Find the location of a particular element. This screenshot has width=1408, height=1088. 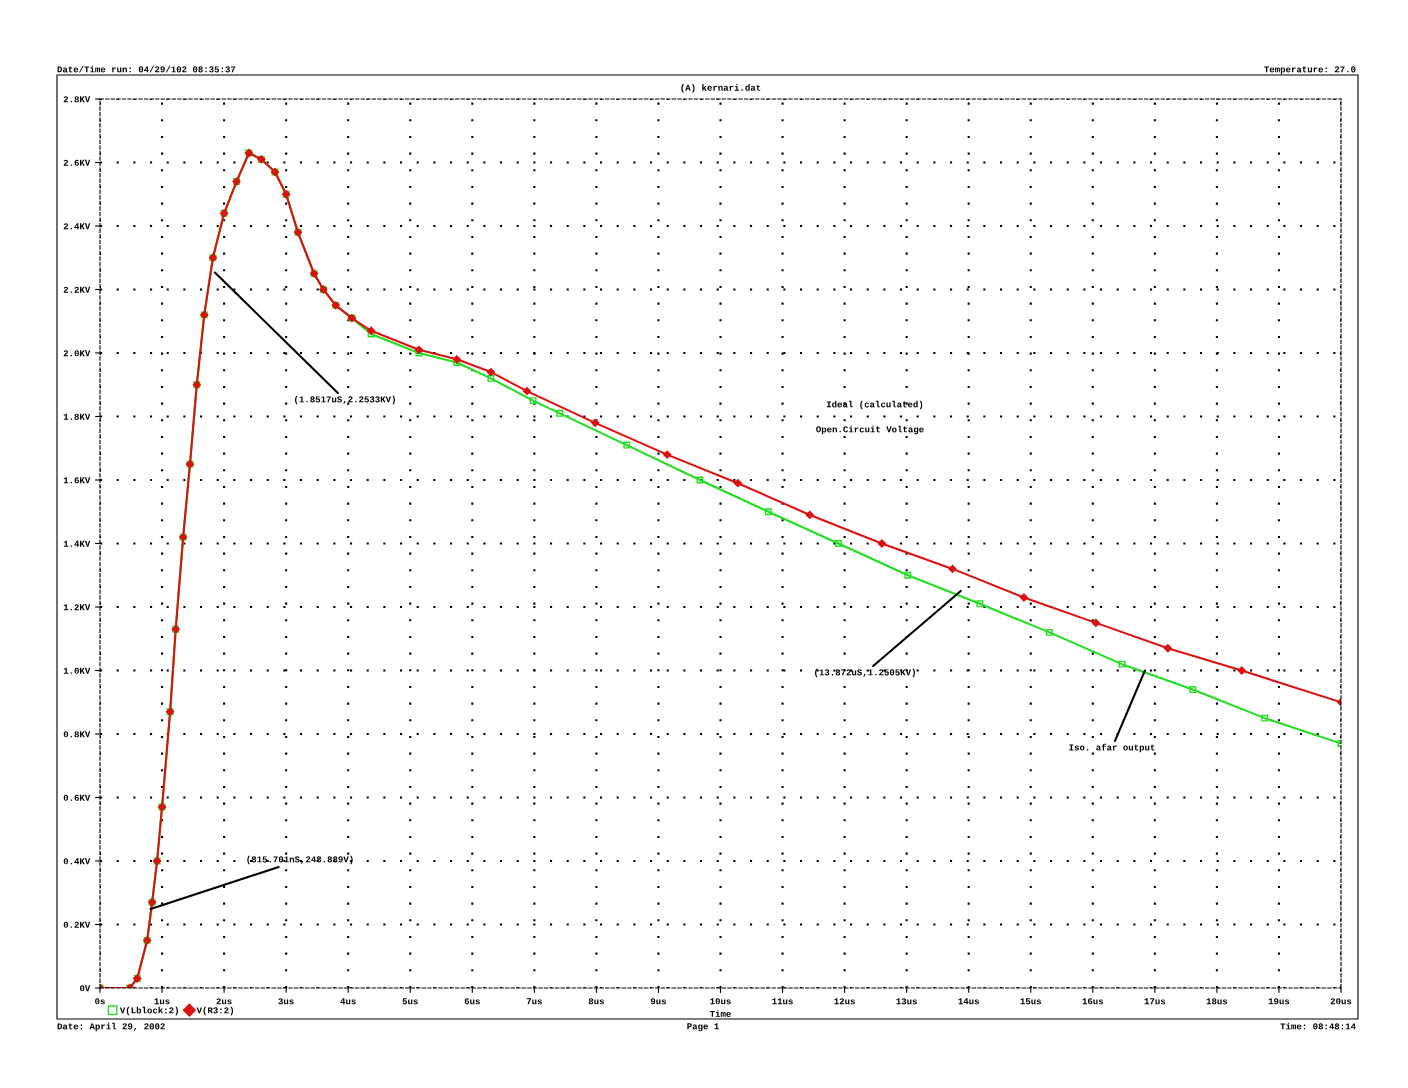

x-tick-label: 6us is located at coordinates (472, 1001).